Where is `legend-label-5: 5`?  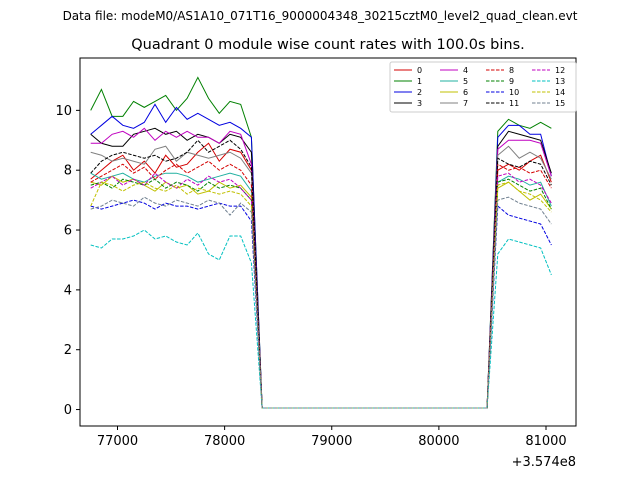 legend-label-5: 5 is located at coordinates (465, 81).